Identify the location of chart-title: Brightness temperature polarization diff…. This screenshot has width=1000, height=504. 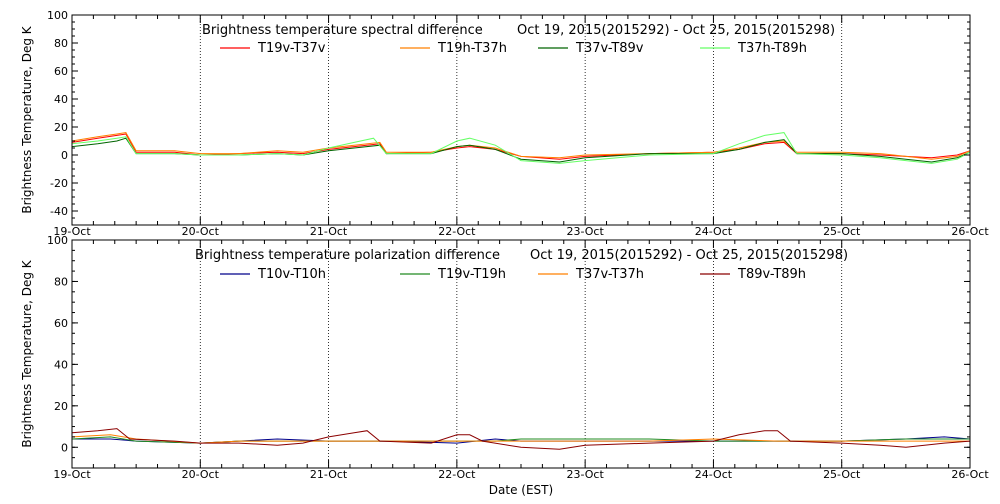
(347, 255).